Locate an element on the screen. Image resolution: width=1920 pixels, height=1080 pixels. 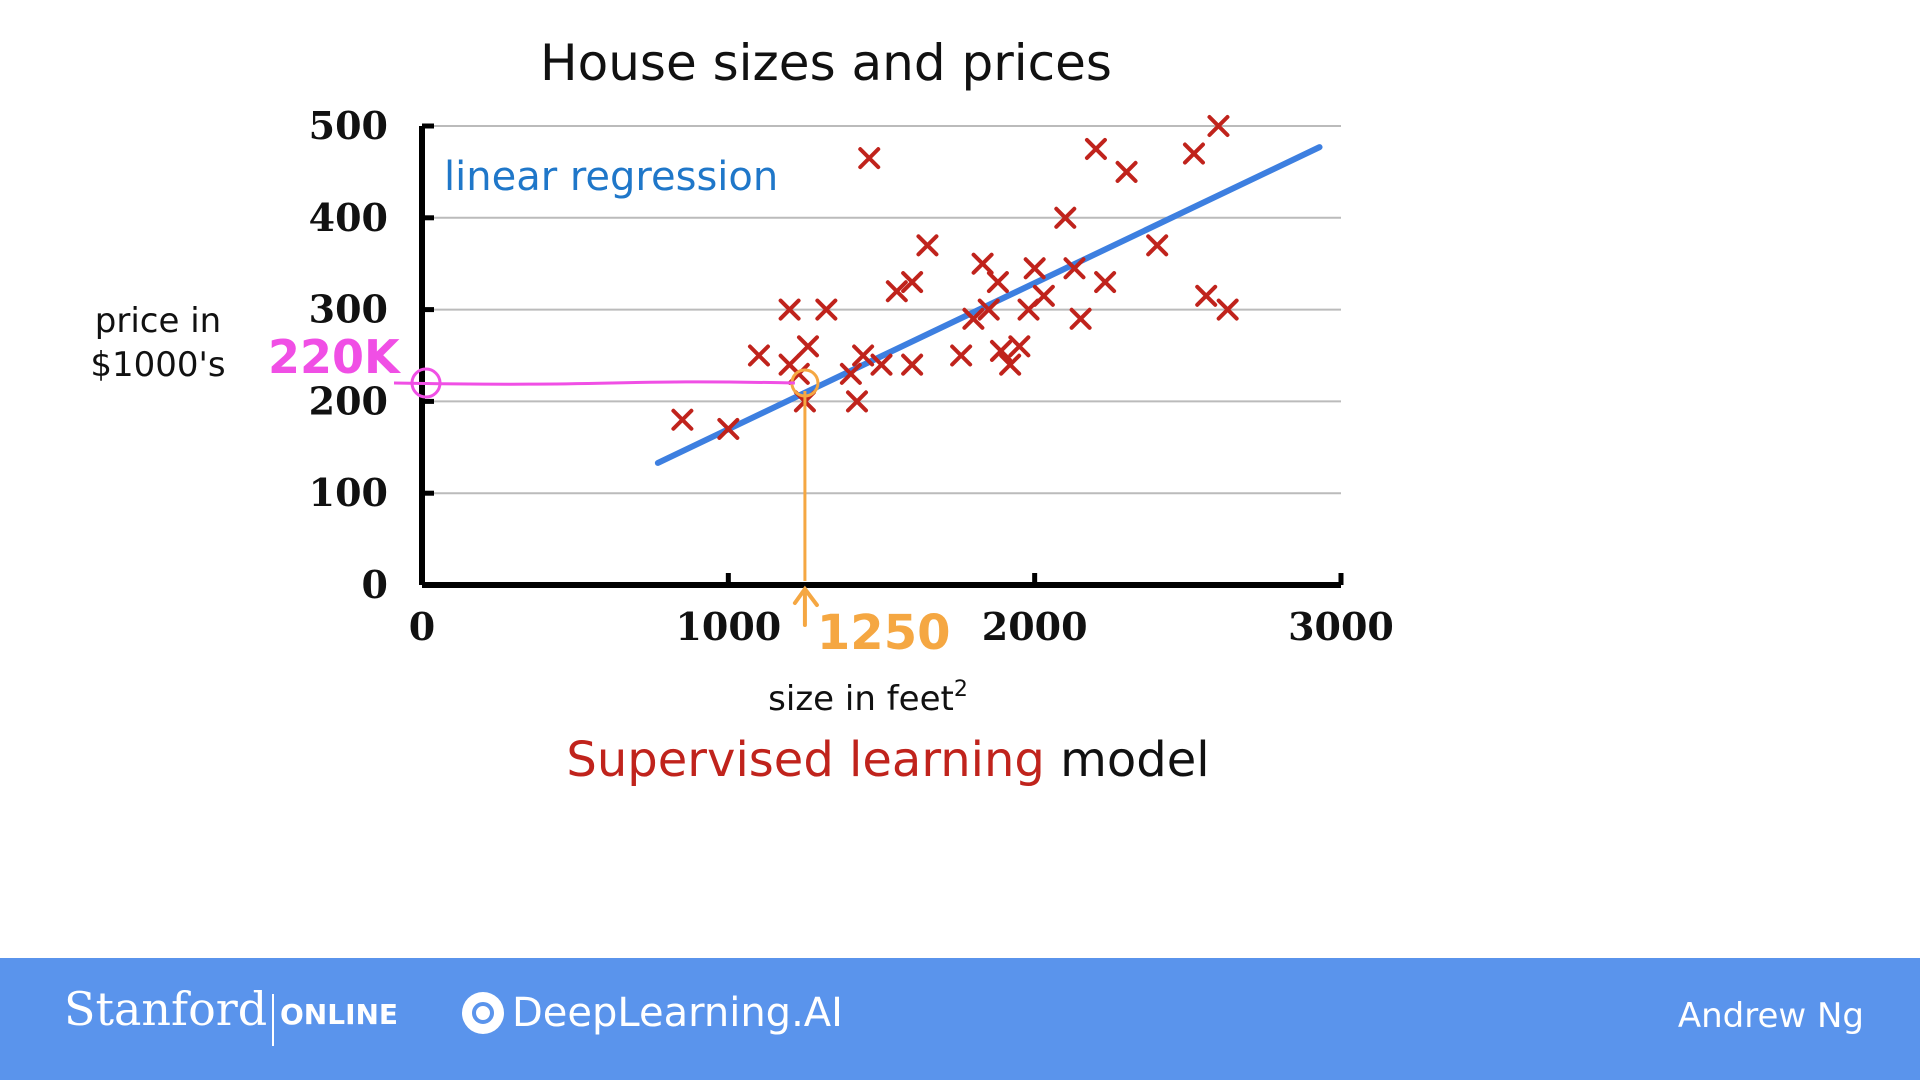
x-tick-label-1000: 1000 is located at coordinates (728, 626).